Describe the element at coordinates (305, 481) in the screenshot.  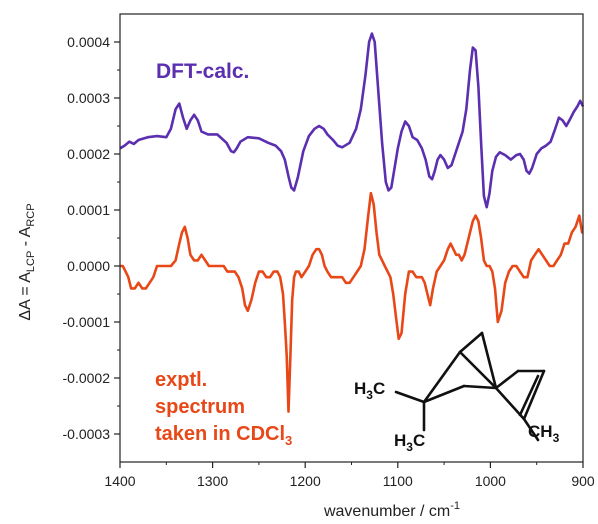
I see `x-tick-label: 1200` at that location.